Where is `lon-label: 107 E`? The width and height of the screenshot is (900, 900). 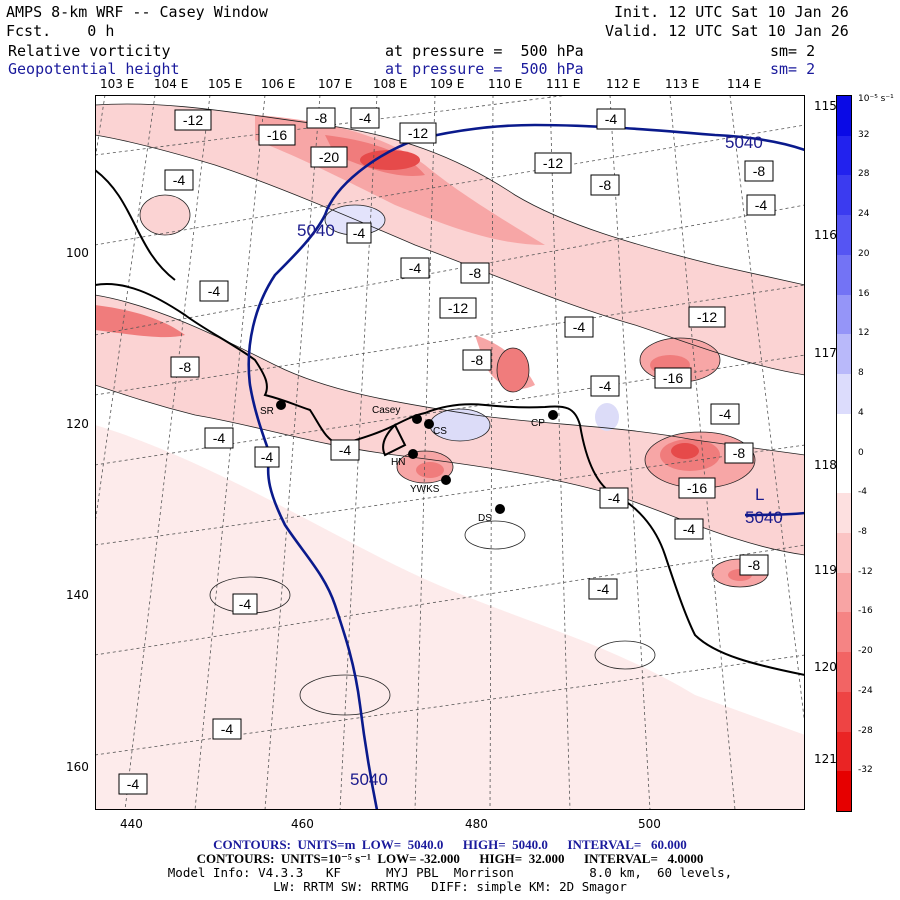 lon-label: 107 E is located at coordinates (335, 84).